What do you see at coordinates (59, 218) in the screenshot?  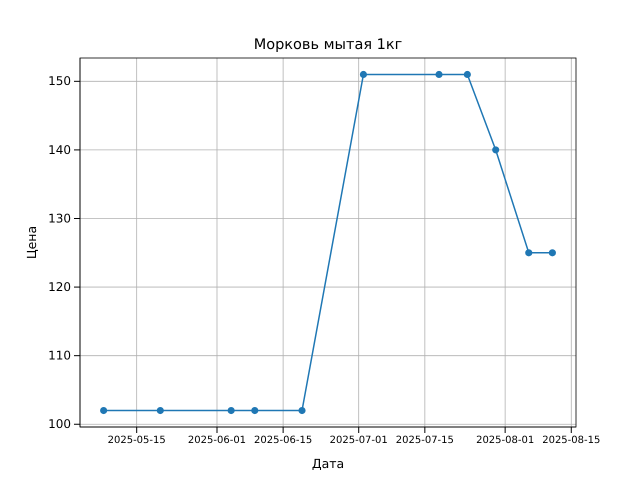 I see `y-tick-label: 130` at bounding box center [59, 218].